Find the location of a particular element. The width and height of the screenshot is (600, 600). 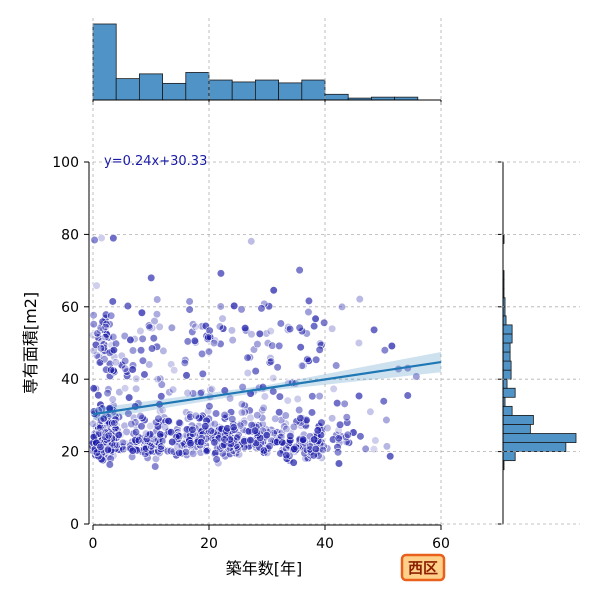

x-tick-label: 0 is located at coordinates (93, 544).